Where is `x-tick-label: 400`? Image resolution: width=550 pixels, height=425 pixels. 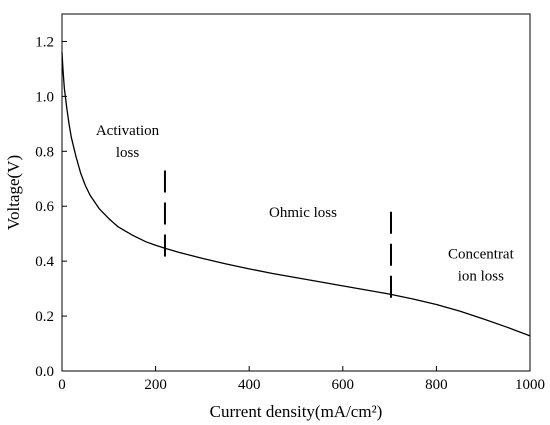 x-tick-label: 400 is located at coordinates (249, 385).